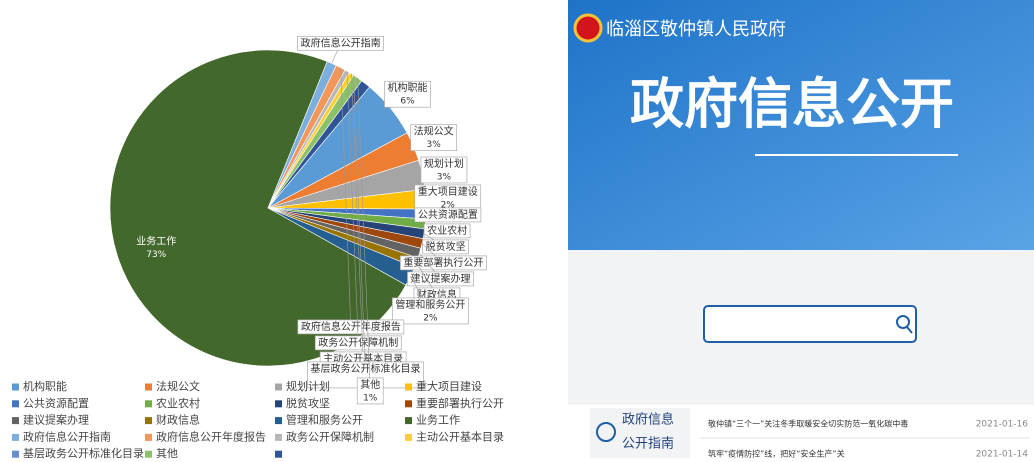 The image size is (1034, 462). I want to click on legend-label: 主动公开基本目录, so click(460, 436).